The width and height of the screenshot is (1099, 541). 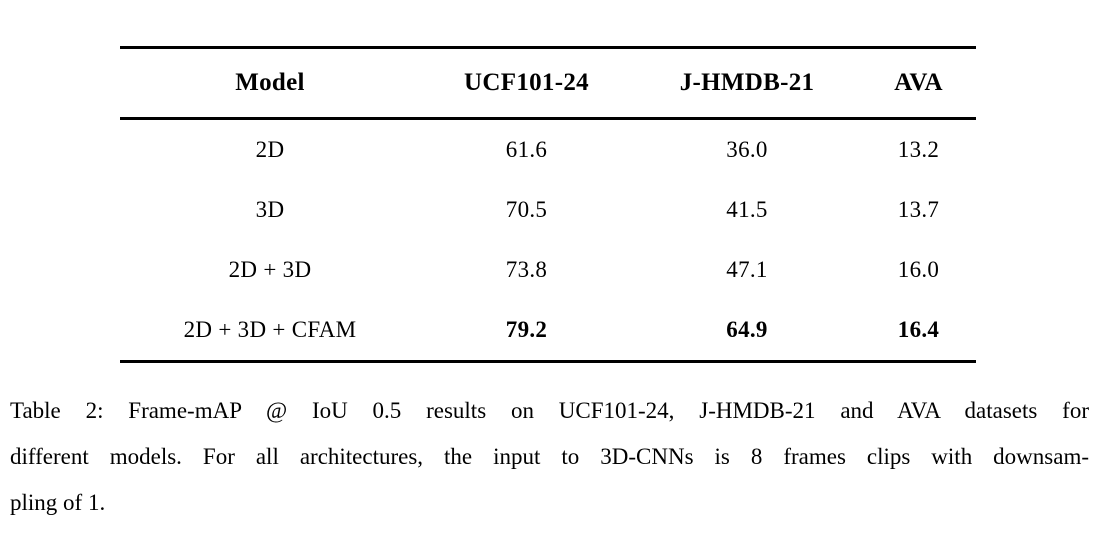 I want to click on cell-jhmdb-21: 36.0, so click(x=747, y=149).